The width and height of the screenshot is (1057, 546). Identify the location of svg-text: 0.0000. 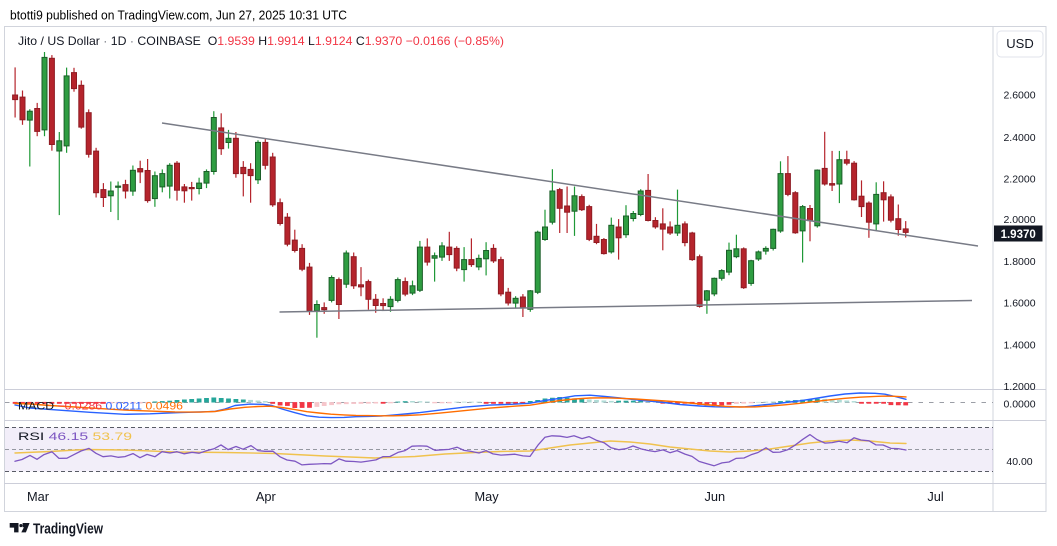
(1019, 405).